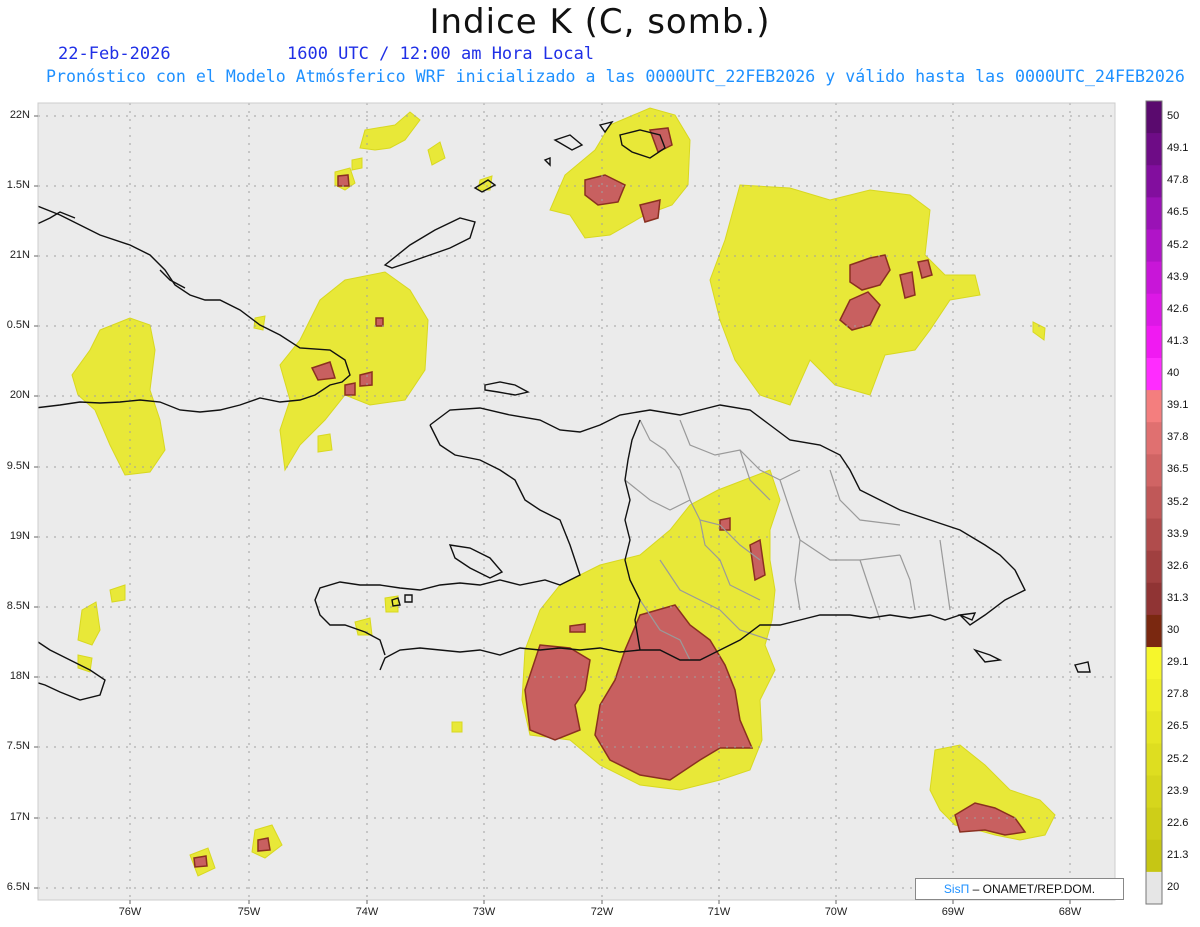  Describe the element at coordinates (18, 746) in the screenshot. I see `lat-label: 7.5N` at that location.